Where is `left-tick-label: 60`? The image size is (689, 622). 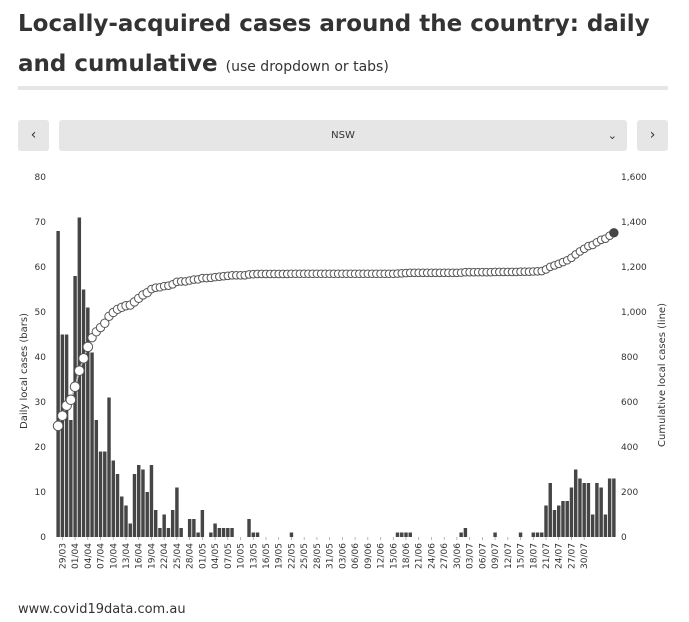
left-tick-label: 60 is located at coordinates (41, 268).